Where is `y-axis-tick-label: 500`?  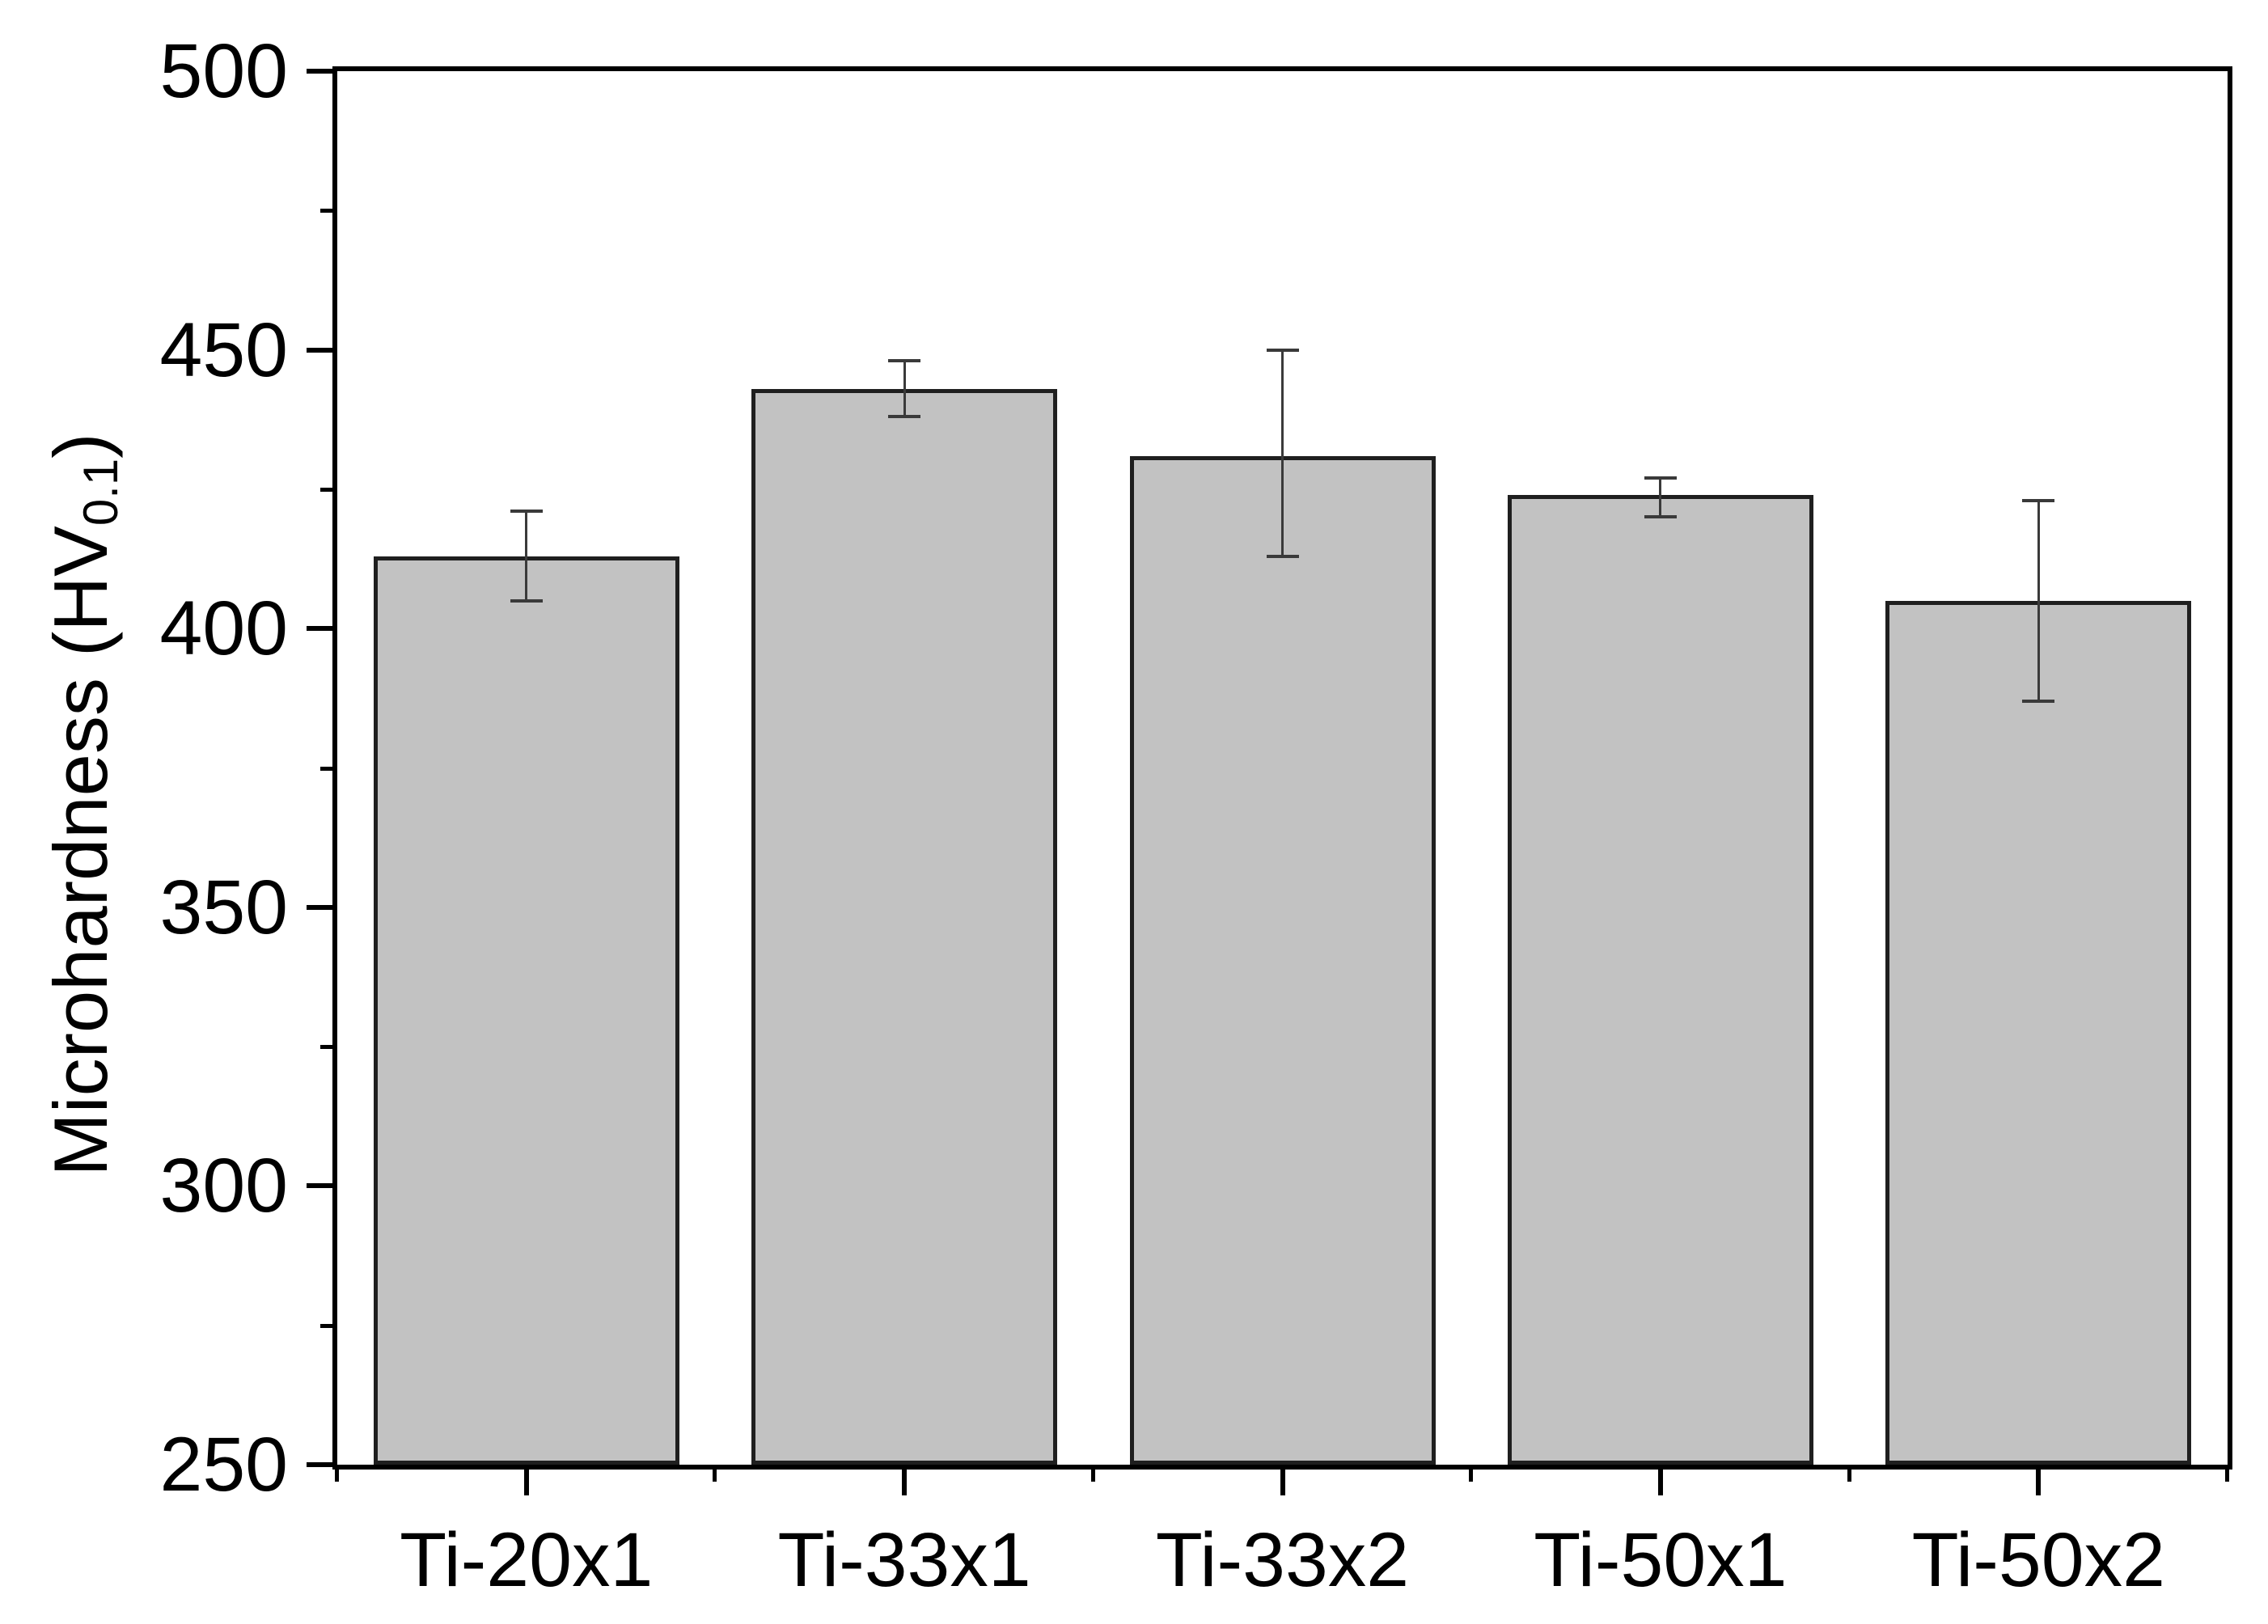
y-axis-tick-label: 500 is located at coordinates (224, 71).